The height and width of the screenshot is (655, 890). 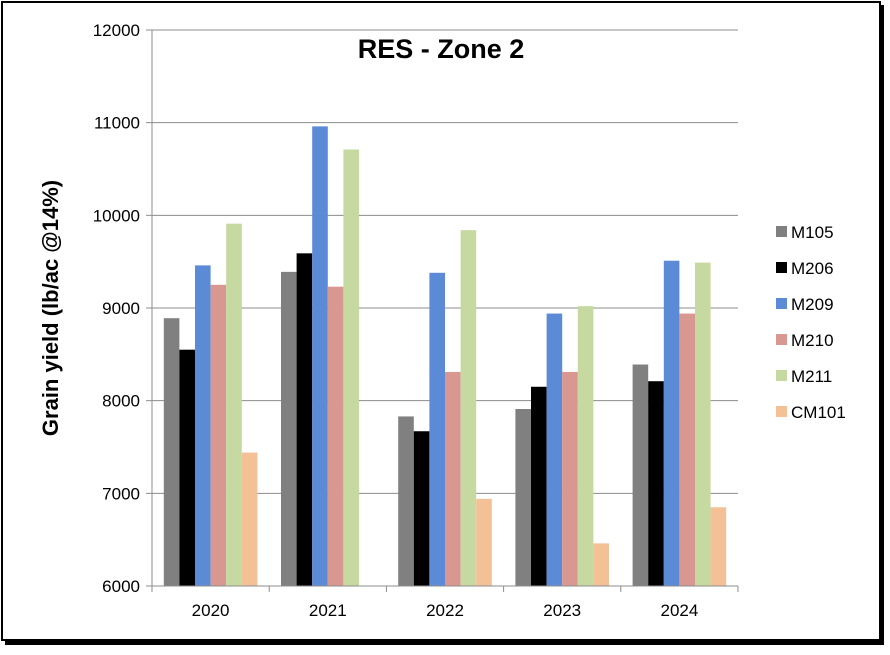 I want to click on bar-m211-2023, so click(x=585, y=446).